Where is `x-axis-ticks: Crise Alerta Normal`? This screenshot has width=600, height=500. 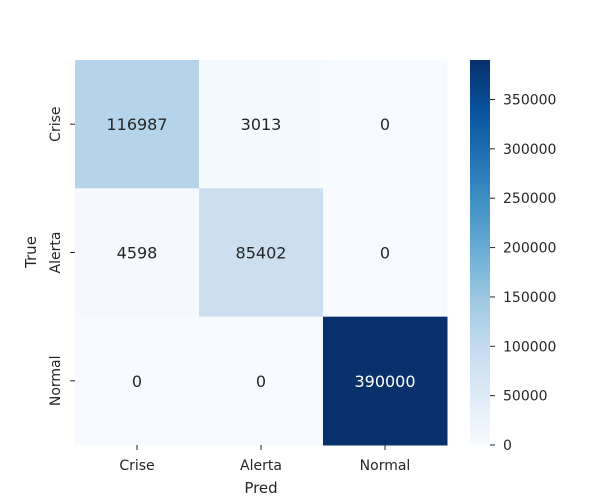
x-axis-ticks: Crise Alerta Normal is located at coordinates (265, 459).